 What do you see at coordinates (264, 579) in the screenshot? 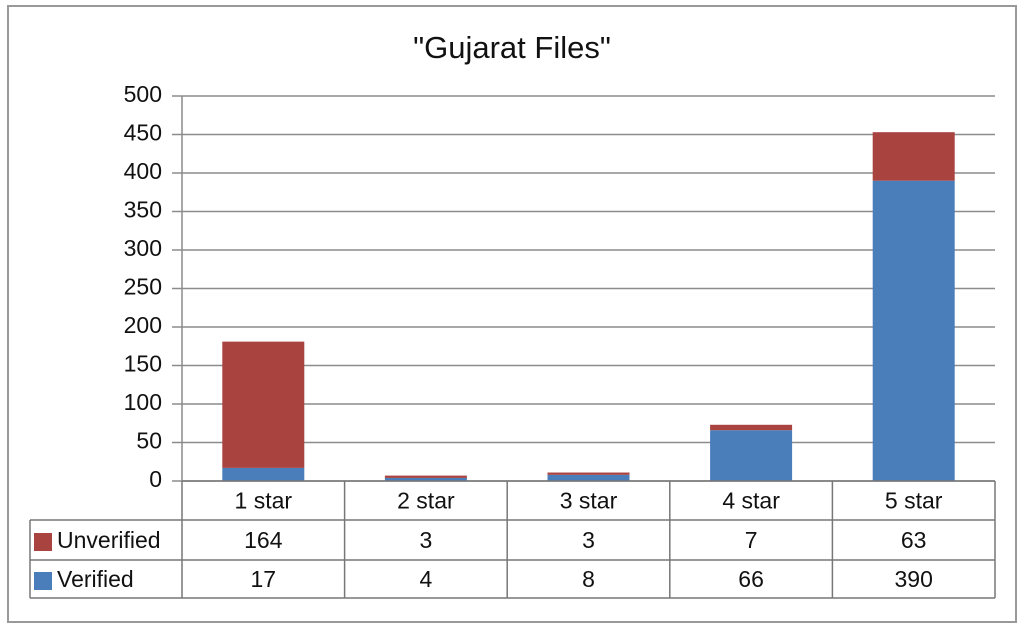
I see `table-value: 17` at bounding box center [264, 579].